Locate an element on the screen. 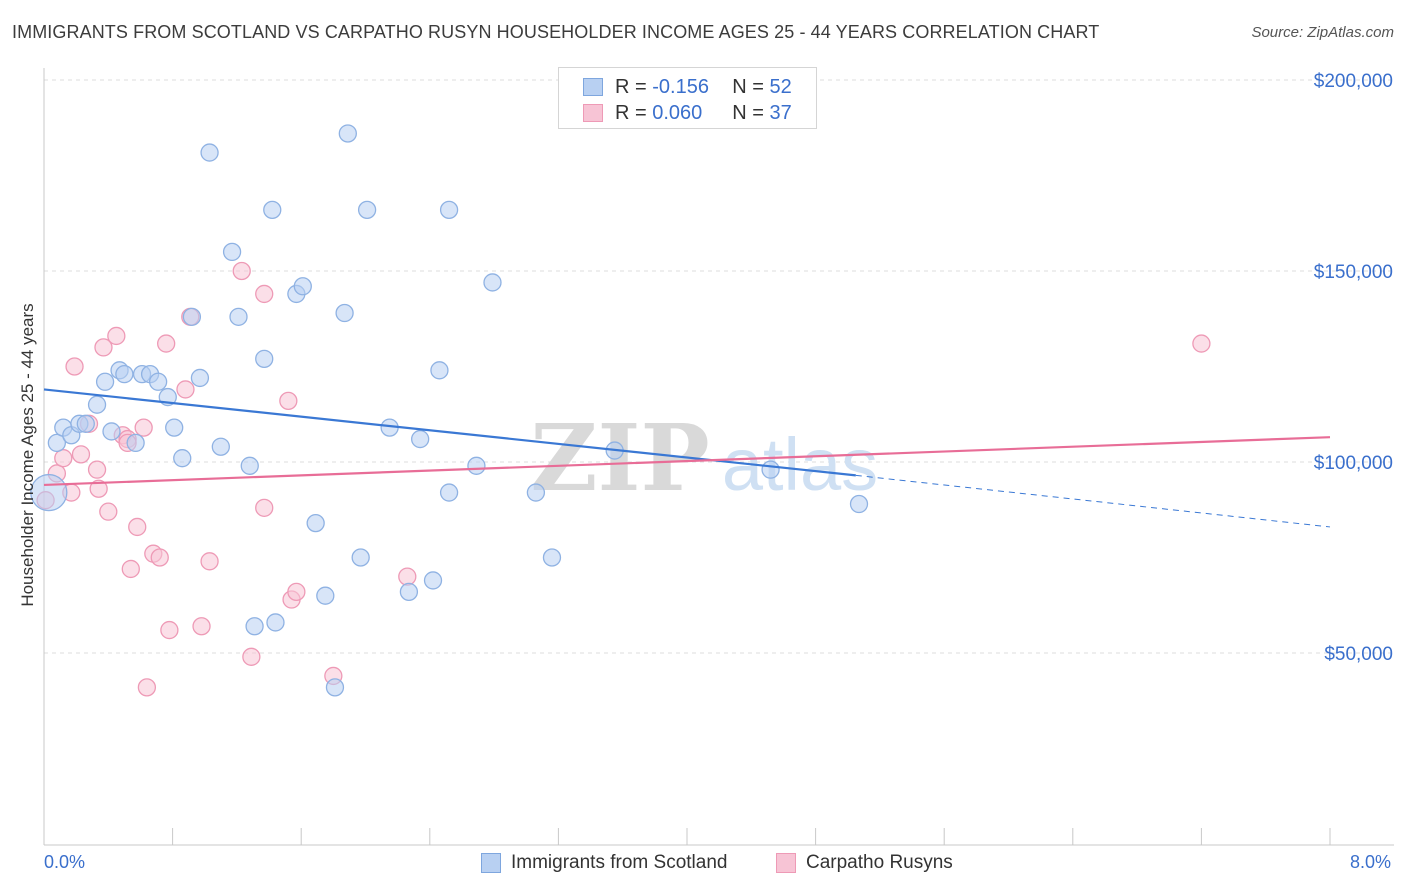 The height and width of the screenshot is (892, 1406). x-tick-label-max: 8.0% is located at coordinates (1371, 862).